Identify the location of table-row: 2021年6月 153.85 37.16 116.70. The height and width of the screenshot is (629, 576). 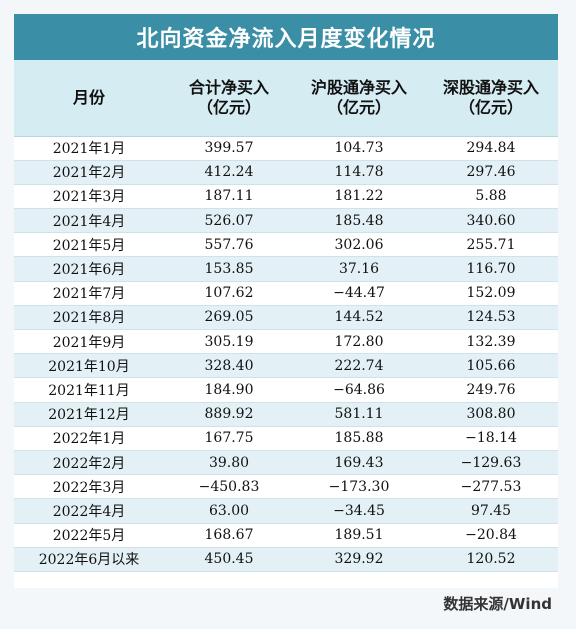
(286, 269).